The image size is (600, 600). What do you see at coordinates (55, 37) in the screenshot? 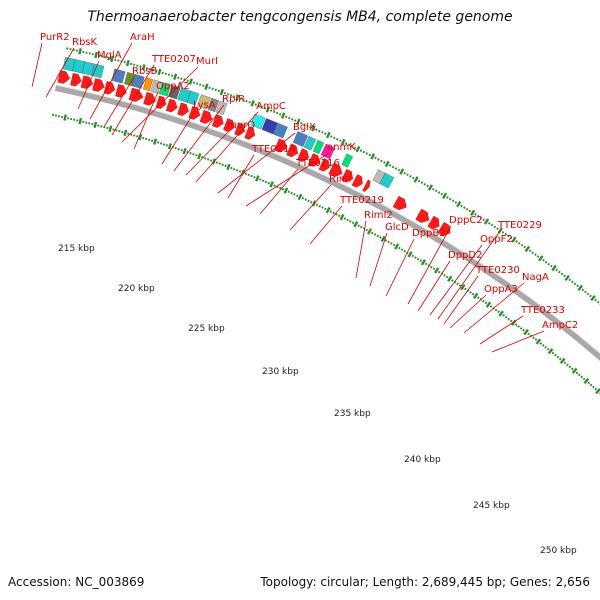
I see `gene-label-1: PurR2` at bounding box center [55, 37].